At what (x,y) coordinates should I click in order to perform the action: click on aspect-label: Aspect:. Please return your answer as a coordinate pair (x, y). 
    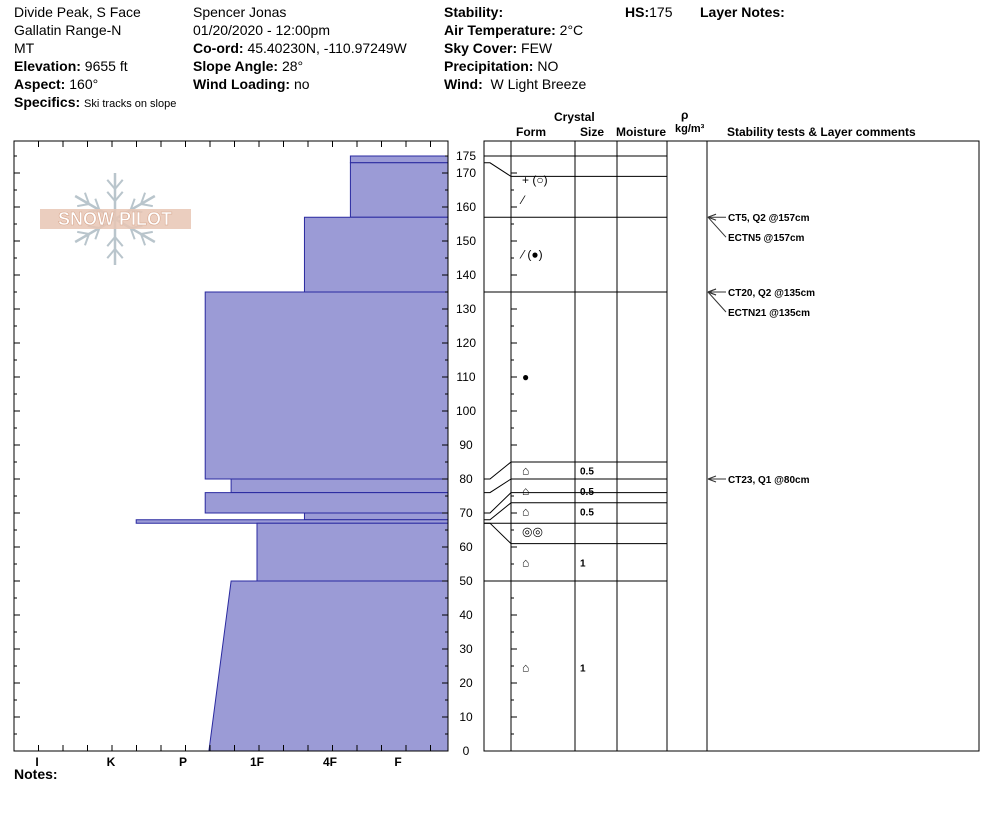
    Looking at the image, I should click on (40, 84).